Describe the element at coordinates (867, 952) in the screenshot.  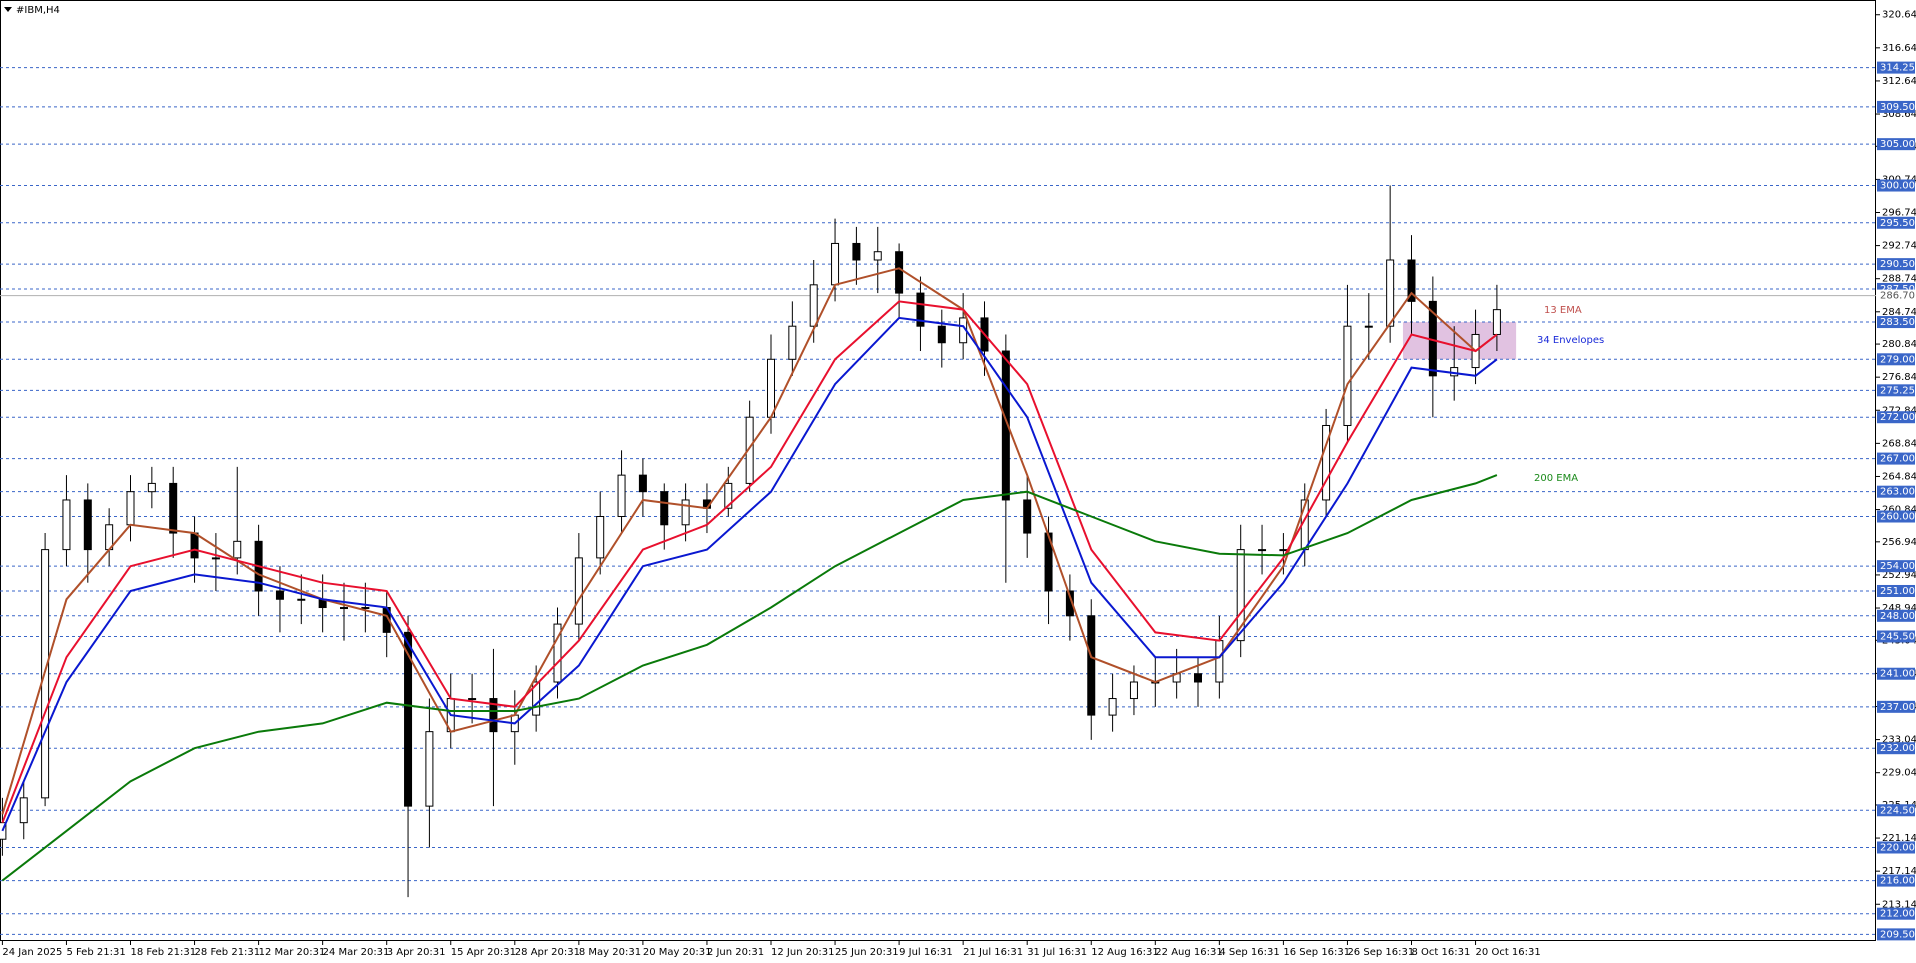
I see `x-tick-label: 25 Jun 20:31` at that location.